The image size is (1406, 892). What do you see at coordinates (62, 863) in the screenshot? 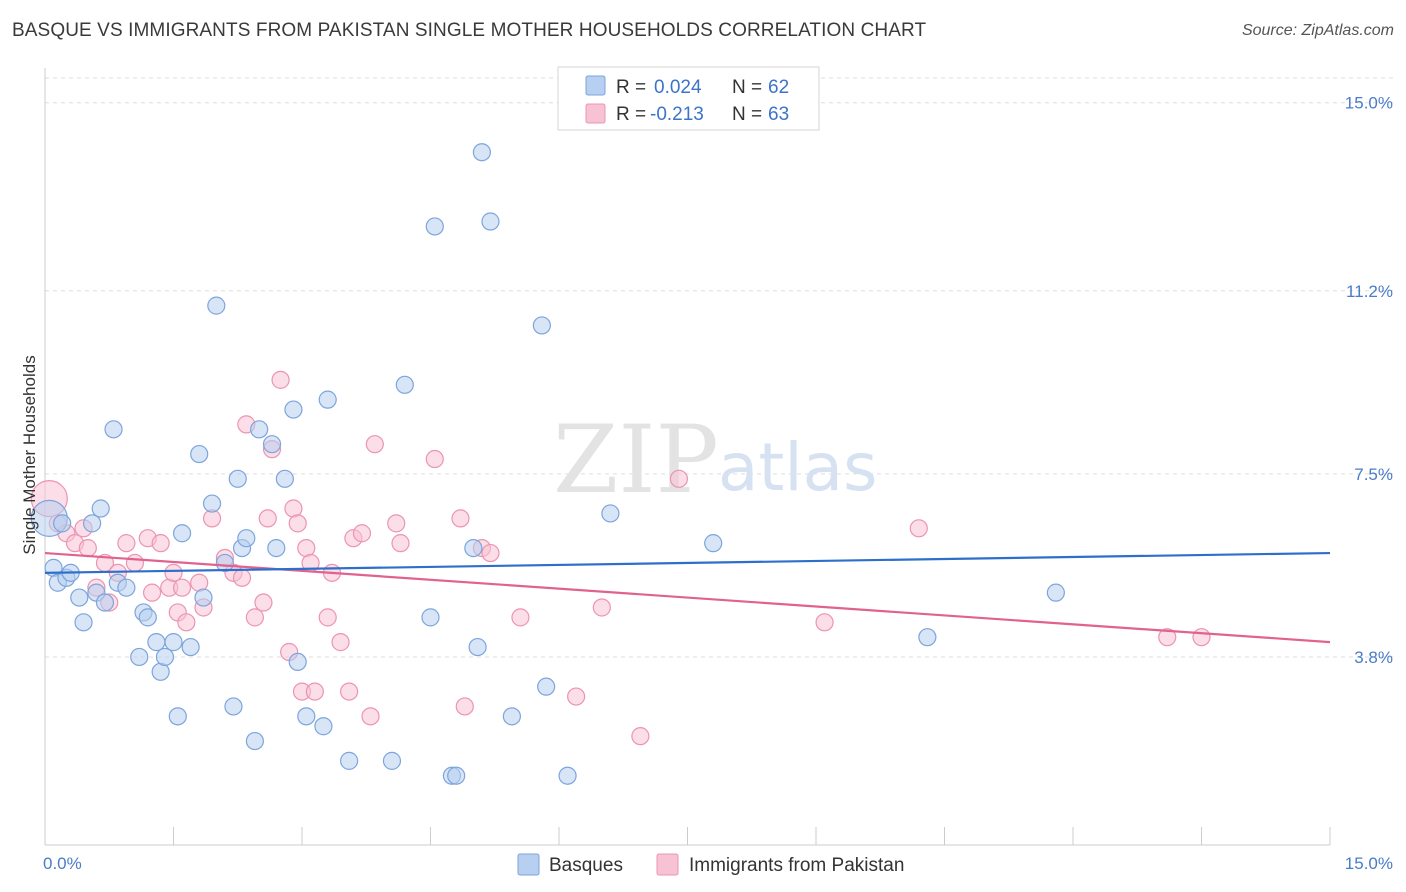
I see `x-tick-label: 0.0%` at bounding box center [62, 863].